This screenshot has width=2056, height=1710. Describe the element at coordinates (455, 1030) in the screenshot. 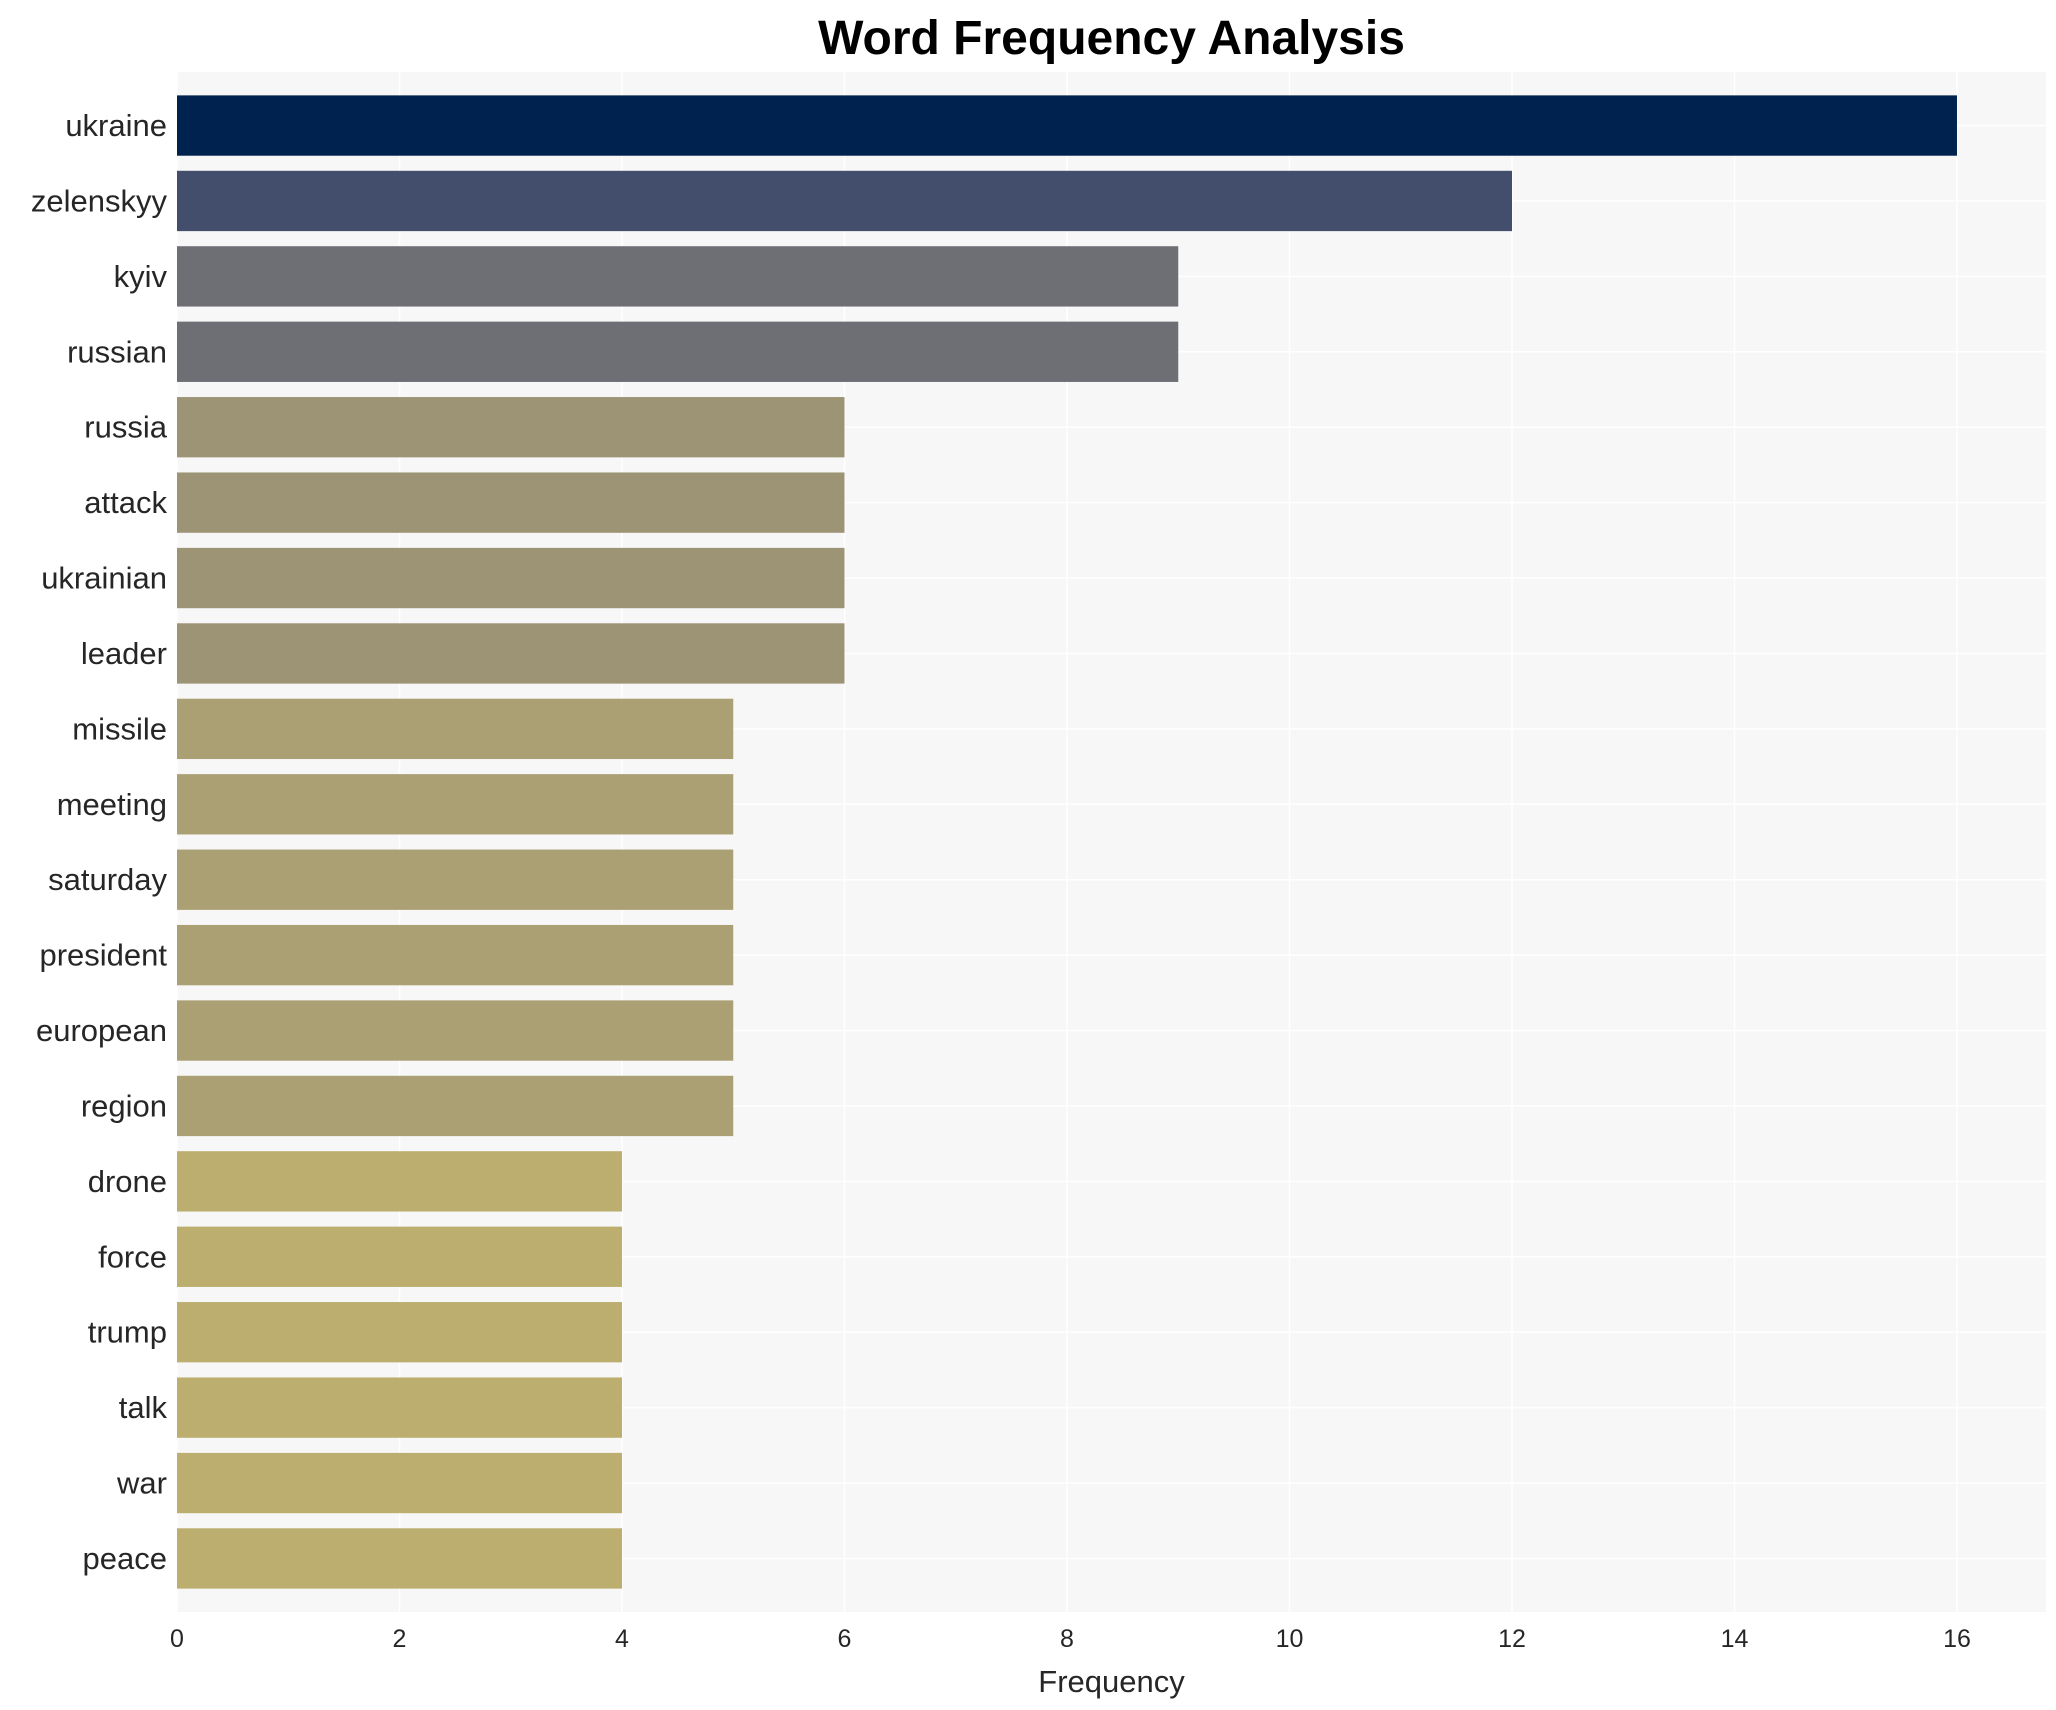

I see `bar-european` at that location.